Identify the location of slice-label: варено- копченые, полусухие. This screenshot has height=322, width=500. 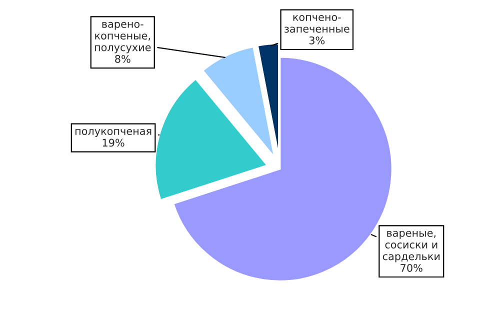
(122, 38).